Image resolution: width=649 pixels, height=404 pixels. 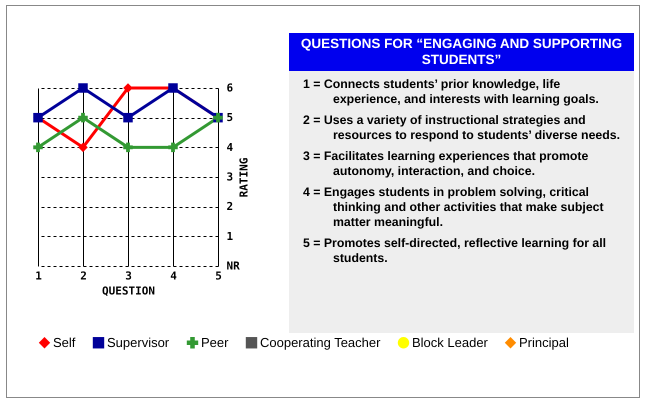 What do you see at coordinates (38, 276) in the screenshot?
I see `x-tick-label: 1` at bounding box center [38, 276].